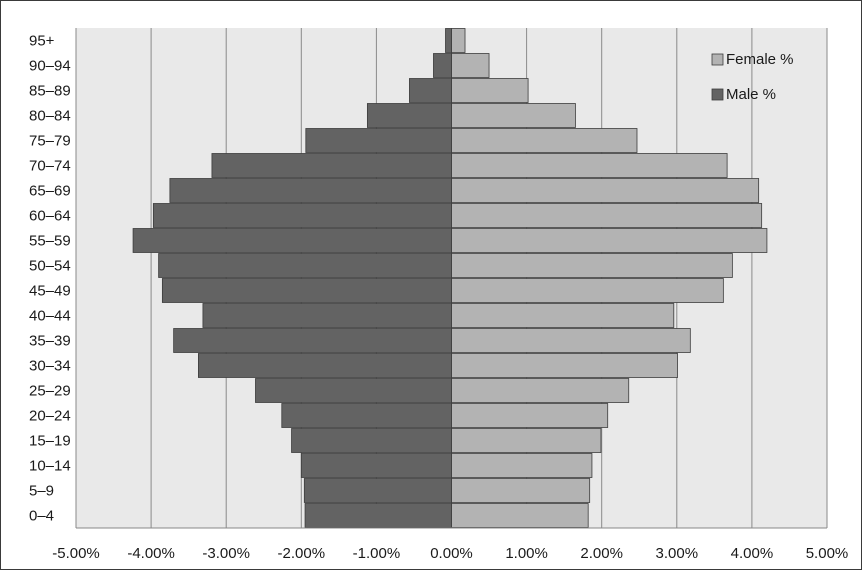  Describe the element at coordinates (677, 553) in the screenshot. I see `x-tick-label: 3.00%` at that location.